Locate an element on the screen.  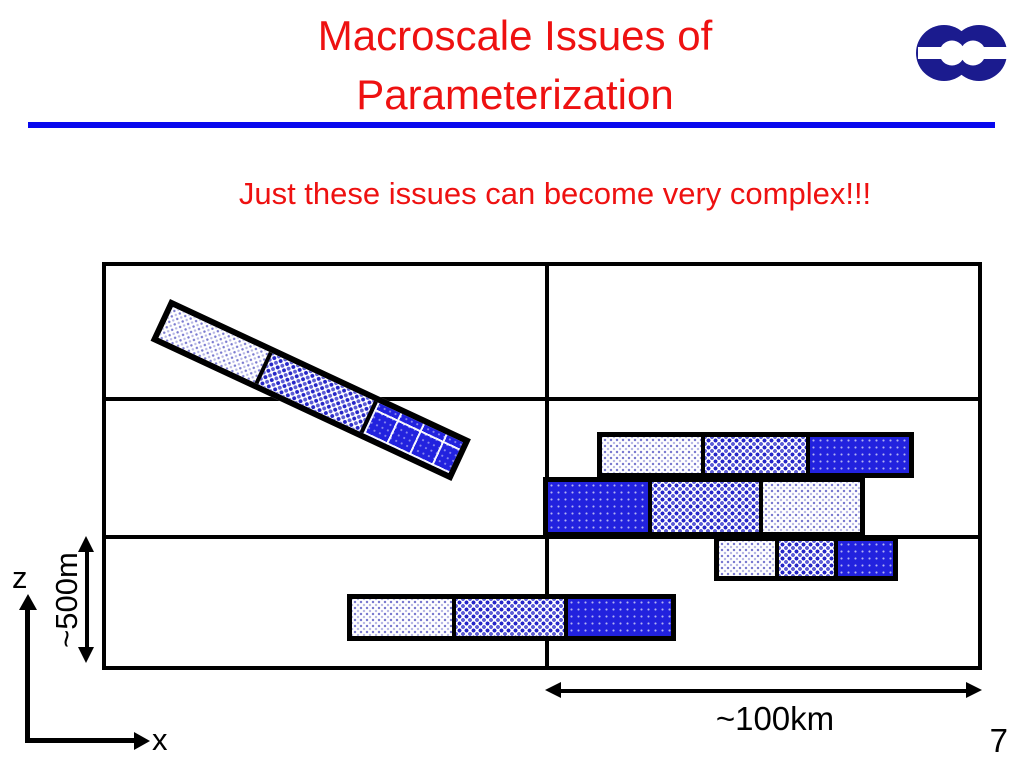
x-axis-line is located at coordinates (80, 740).